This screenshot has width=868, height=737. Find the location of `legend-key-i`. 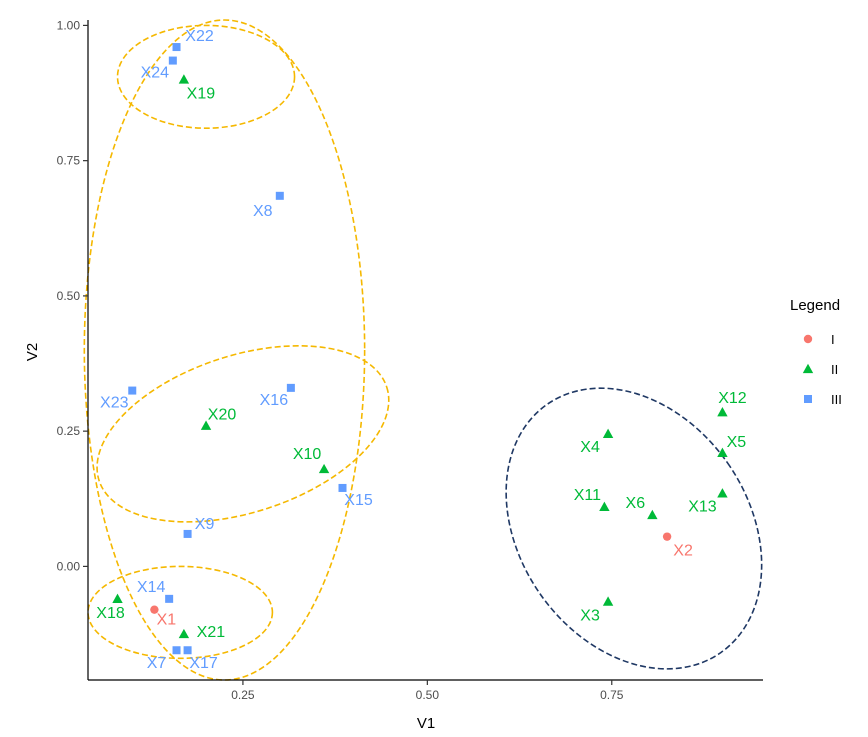

legend-key-i is located at coordinates (808, 339).